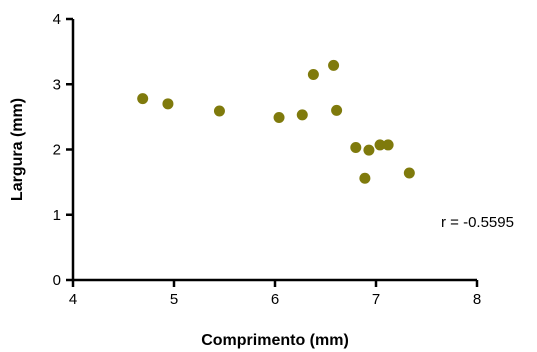 This screenshot has width=537, height=352. Describe the element at coordinates (57, 150) in the screenshot. I see `y-tick-label: 2` at that location.